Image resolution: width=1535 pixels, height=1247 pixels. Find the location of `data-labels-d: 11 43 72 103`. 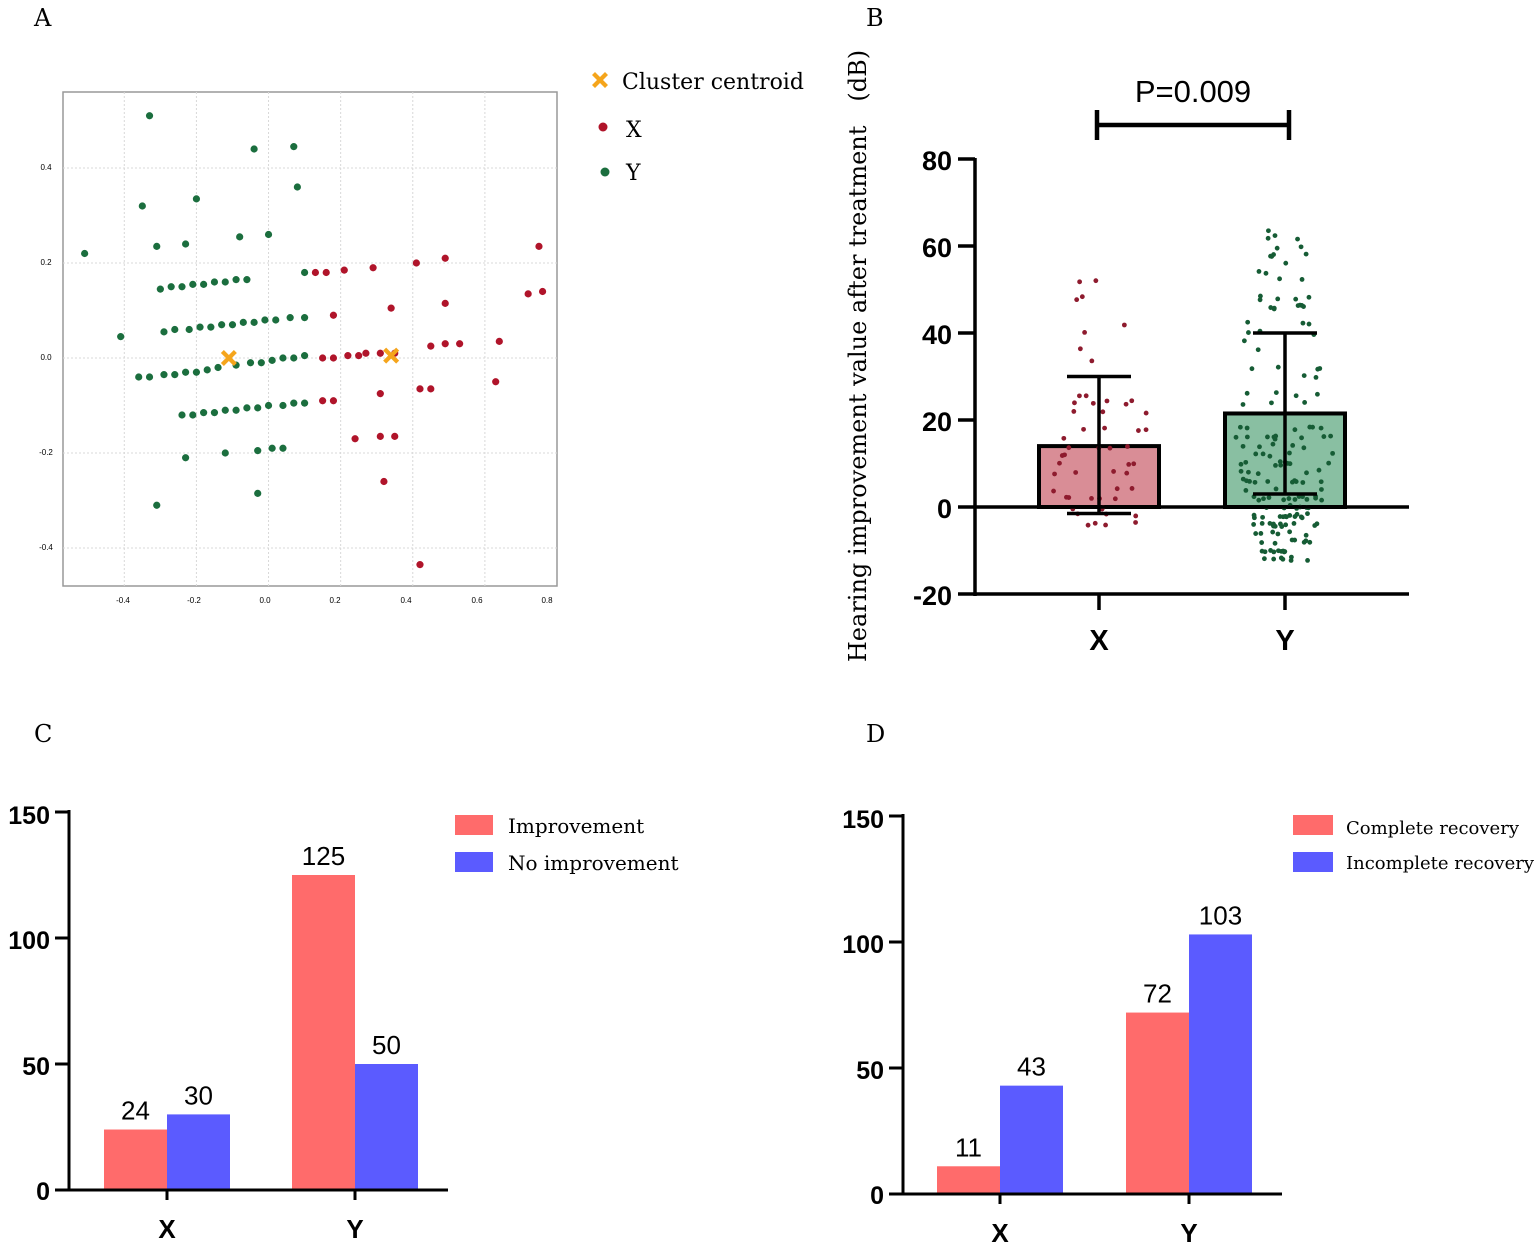

data-labels-d: 11 43 72 103 is located at coordinates (1098, 1031).